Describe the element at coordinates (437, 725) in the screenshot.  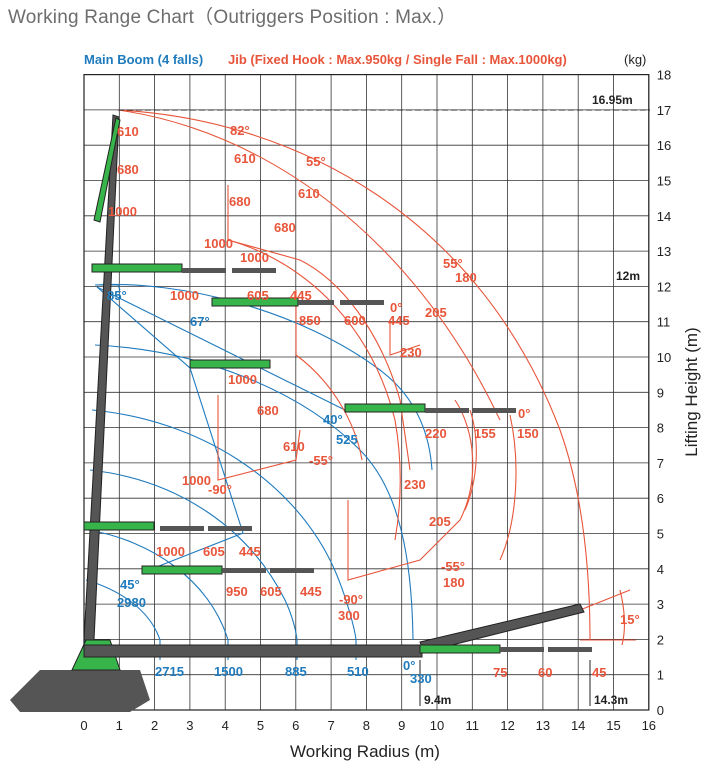
I see `x-tick-label: 10` at that location.